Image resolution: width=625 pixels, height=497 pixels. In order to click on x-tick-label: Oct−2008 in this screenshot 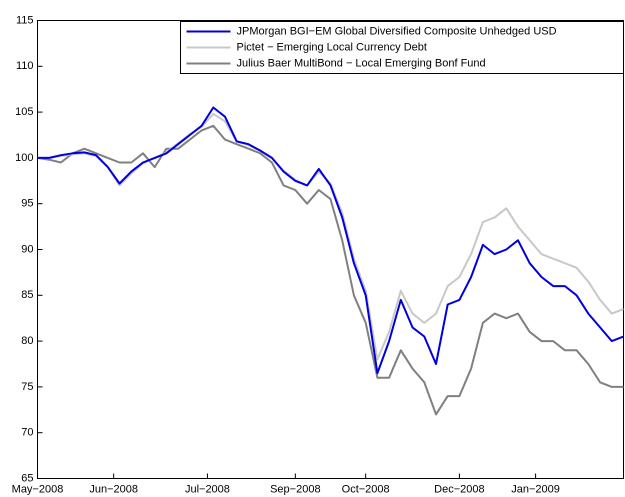, I will do `click(366, 489)`.